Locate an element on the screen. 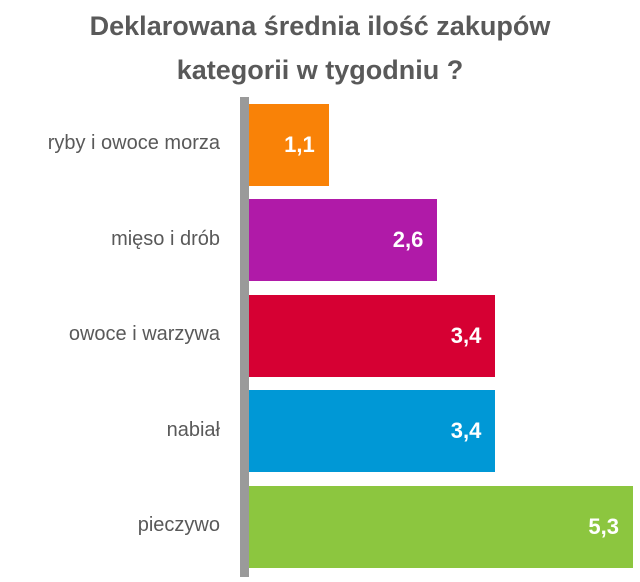 This screenshot has height=582, width=640. chart-title-line-2: kategorii w tygodniu ? is located at coordinates (320, 70).